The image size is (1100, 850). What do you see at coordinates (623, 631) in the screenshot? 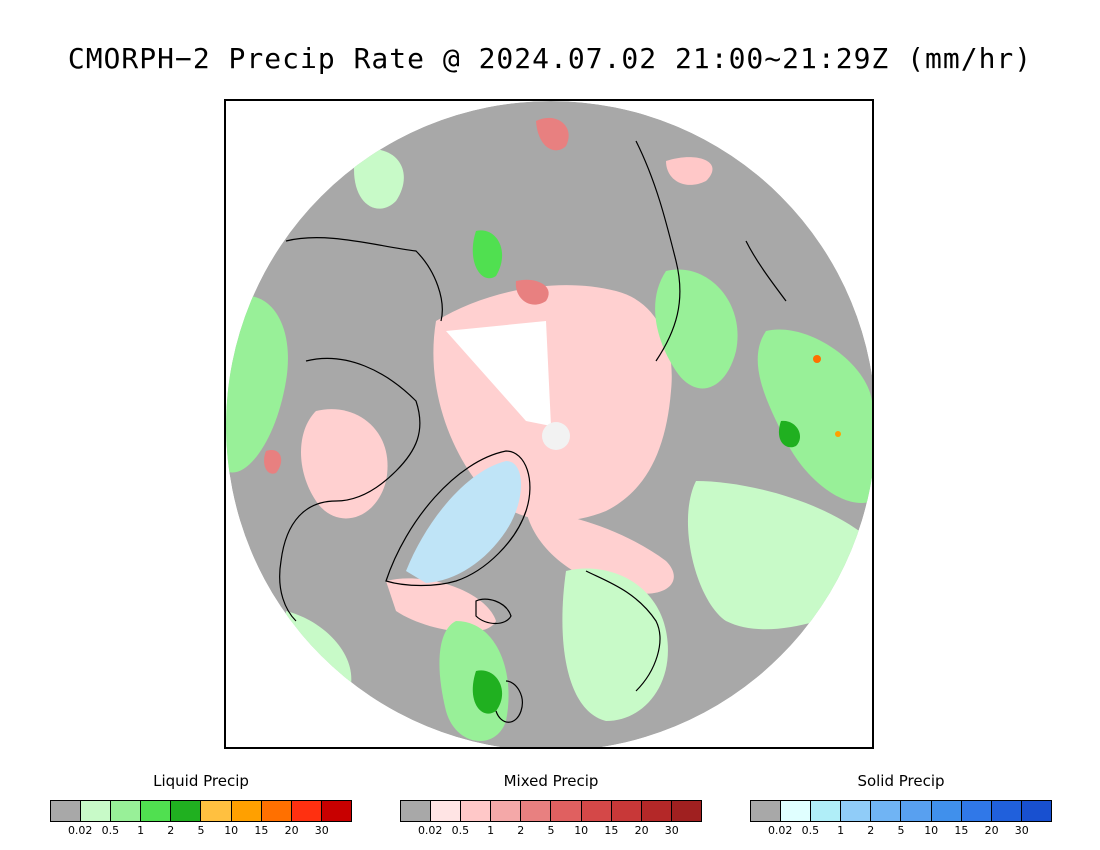
I see `scandinavia-coast` at bounding box center [623, 631].